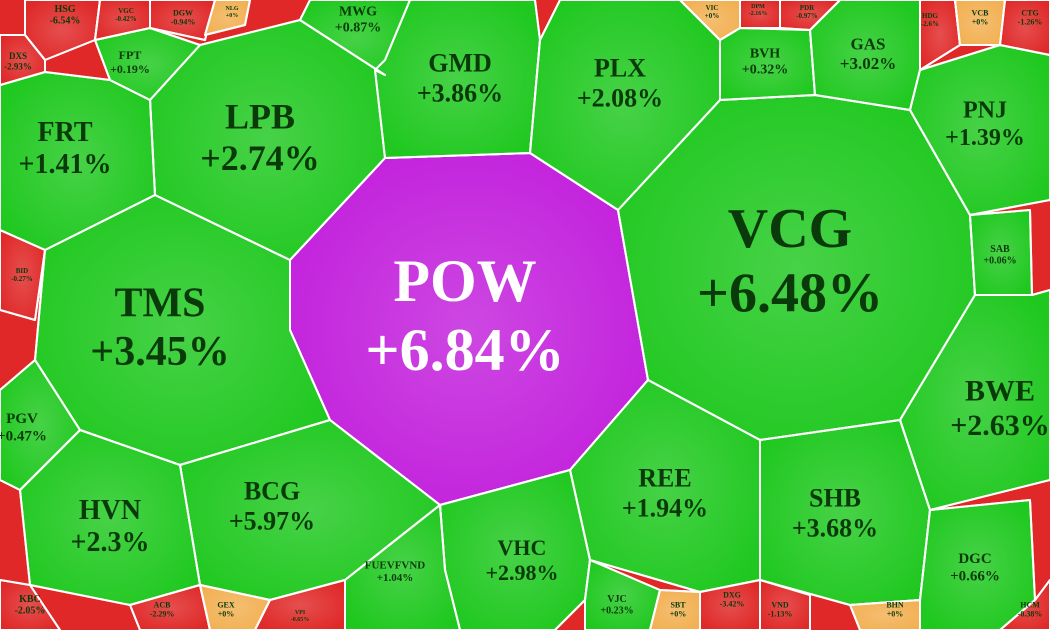 Image resolution: width=1050 pixels, height=630 pixels. What do you see at coordinates (868, 63) in the screenshot?
I see `change: +3.02%` at bounding box center [868, 63].